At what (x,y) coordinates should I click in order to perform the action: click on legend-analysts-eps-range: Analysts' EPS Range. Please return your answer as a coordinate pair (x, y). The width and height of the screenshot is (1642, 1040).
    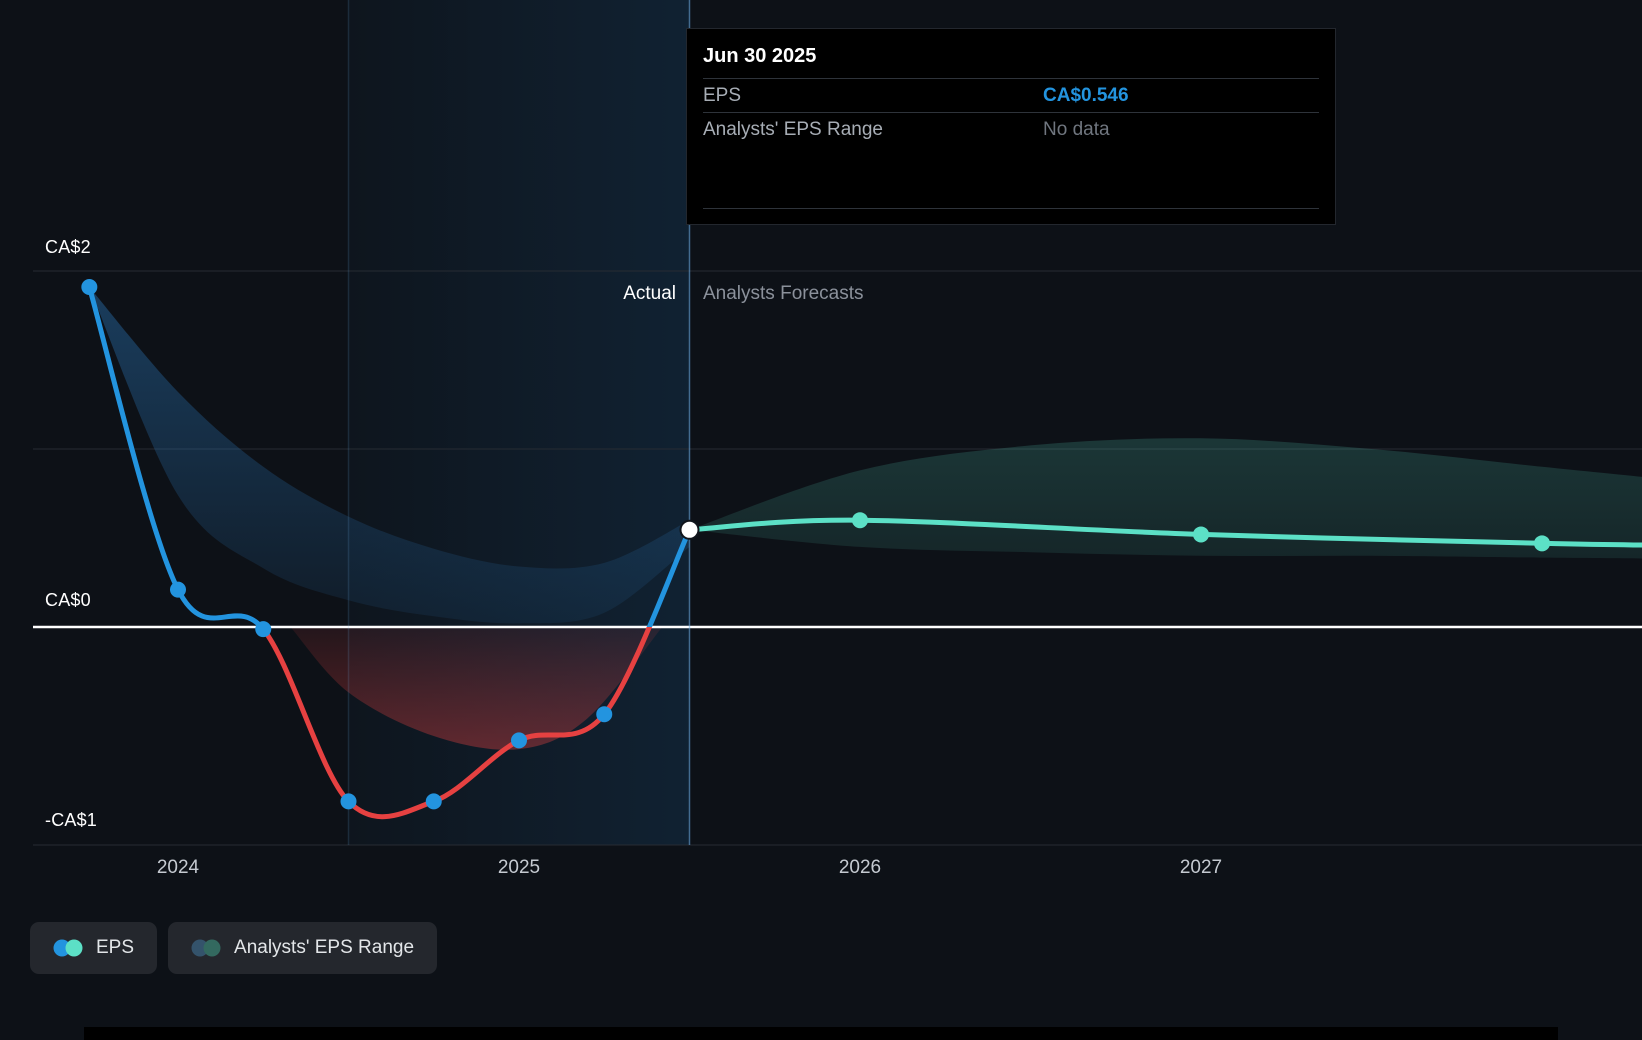
    Looking at the image, I should click on (303, 948).